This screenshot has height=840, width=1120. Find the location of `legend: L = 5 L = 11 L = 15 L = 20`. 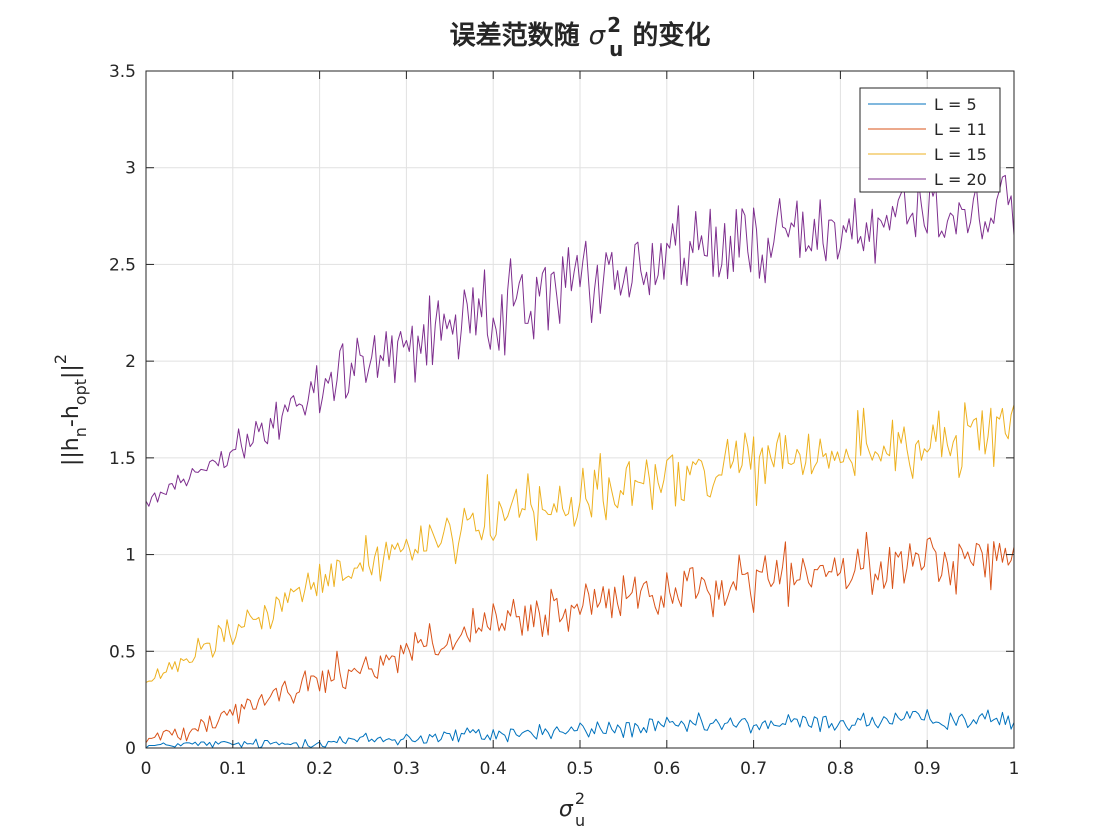

legend: L = 5 L = 11 L = 15 L = 20 is located at coordinates (930, 140).